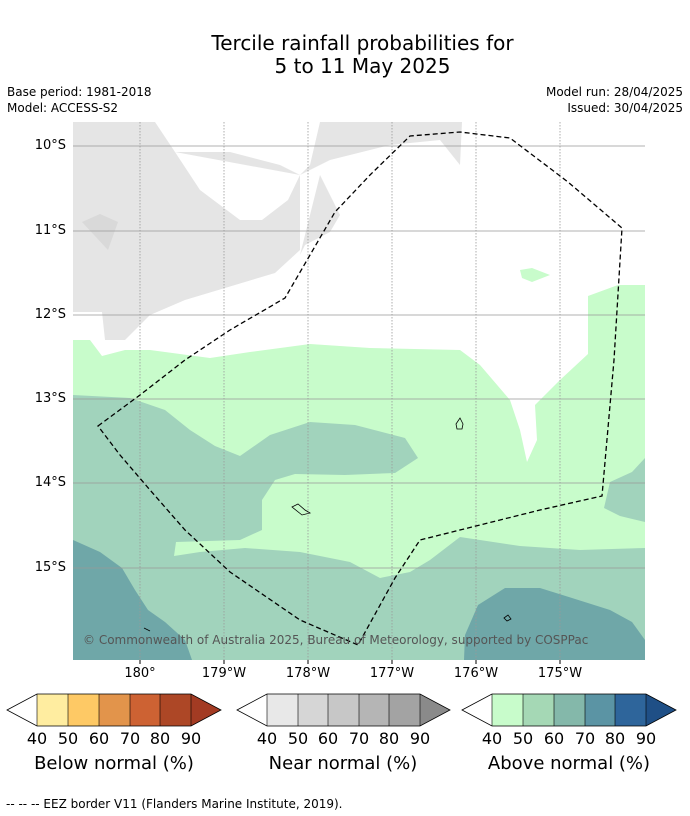 Image resolution: width=690 pixels, height=816 pixels. Describe the element at coordinates (569, 763) in the screenshot. I see `colorbar-title-above-normal: Above normal (%)` at that location.